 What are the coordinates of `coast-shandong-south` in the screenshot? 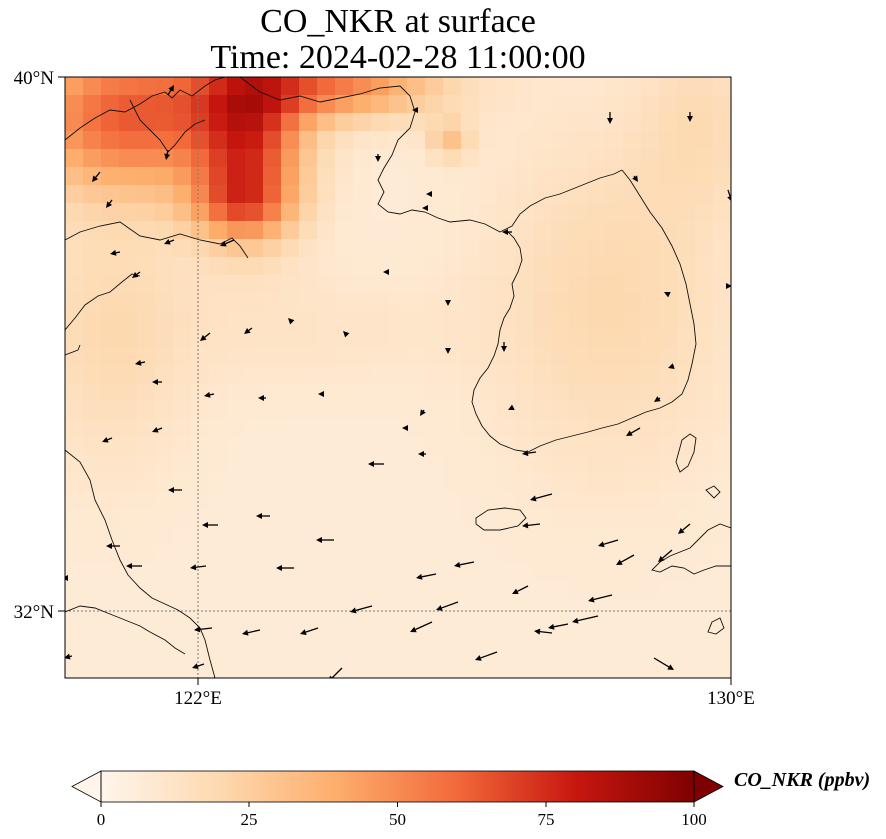 It's located at (103, 302).